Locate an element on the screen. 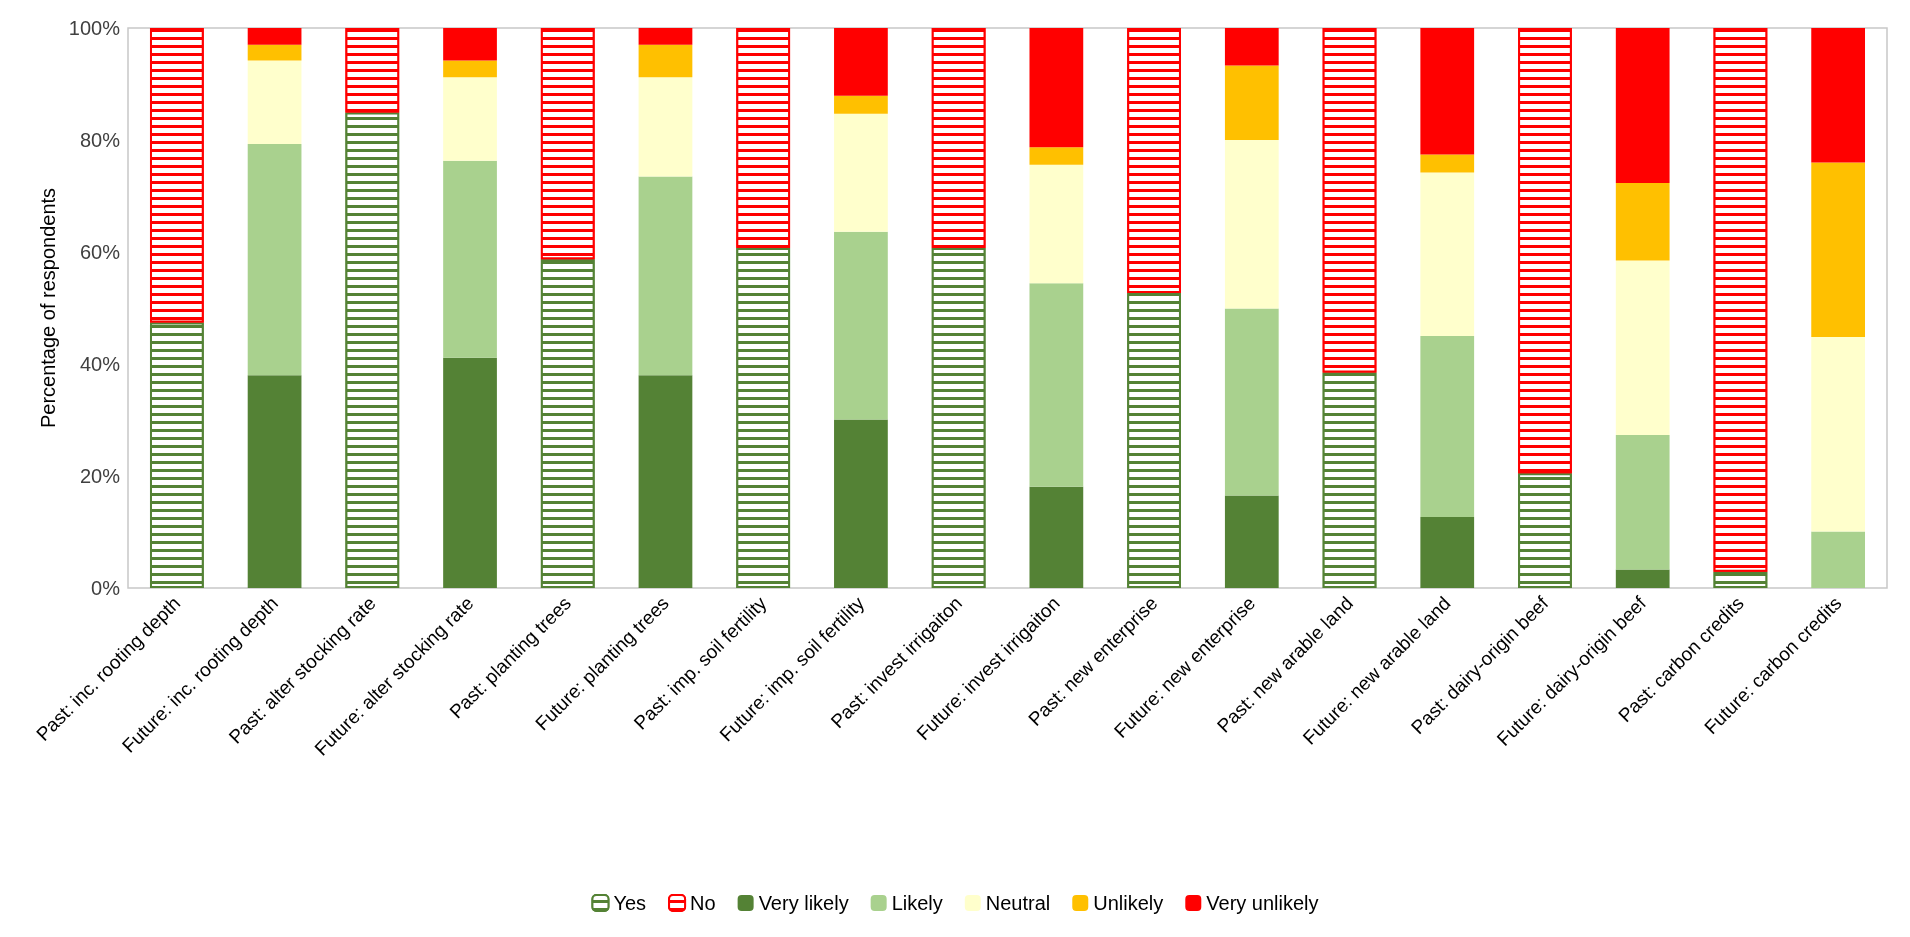 The width and height of the screenshot is (1910, 937). legend-label: Very unlikely is located at coordinates (1262, 903).